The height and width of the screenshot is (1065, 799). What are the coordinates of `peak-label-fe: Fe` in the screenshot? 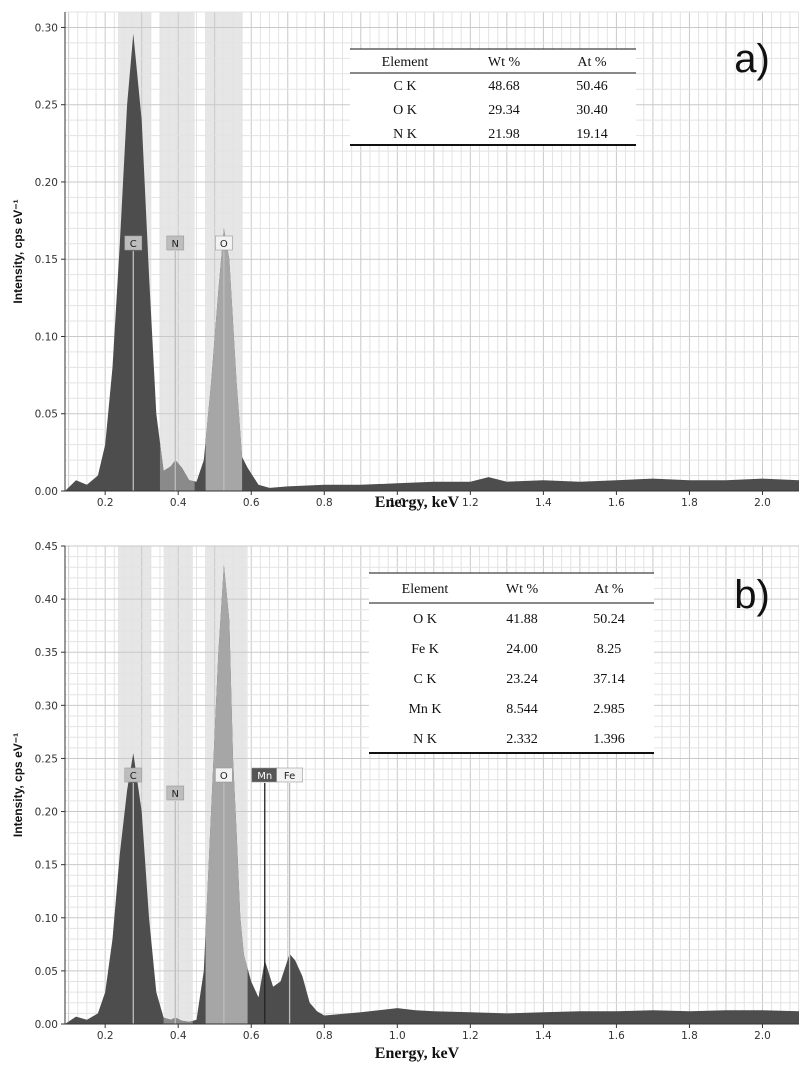 It's located at (289, 776).